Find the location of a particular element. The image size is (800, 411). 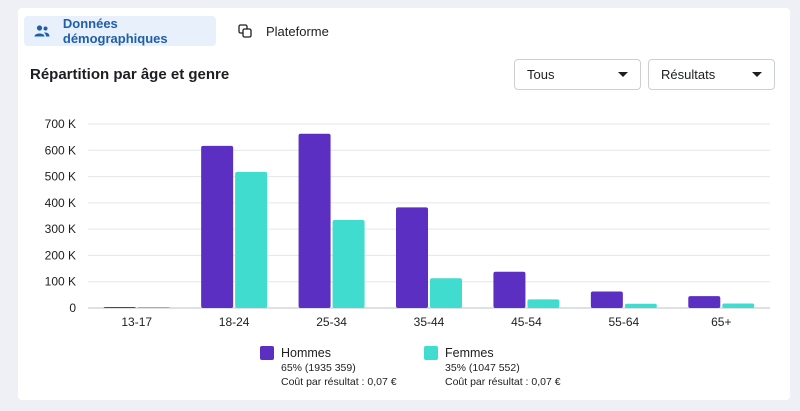

x-tick-label: 13-17 is located at coordinates (136, 322).